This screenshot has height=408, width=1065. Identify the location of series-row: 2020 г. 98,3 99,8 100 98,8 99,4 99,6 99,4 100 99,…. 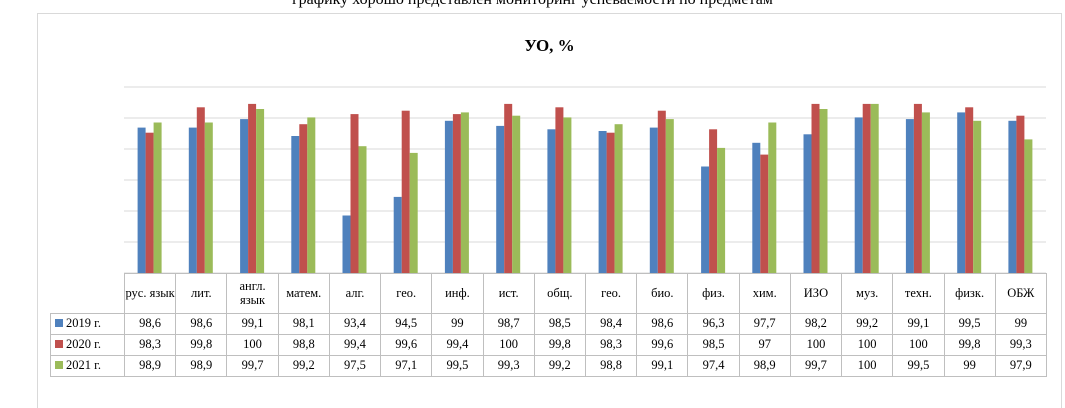
(548, 345).